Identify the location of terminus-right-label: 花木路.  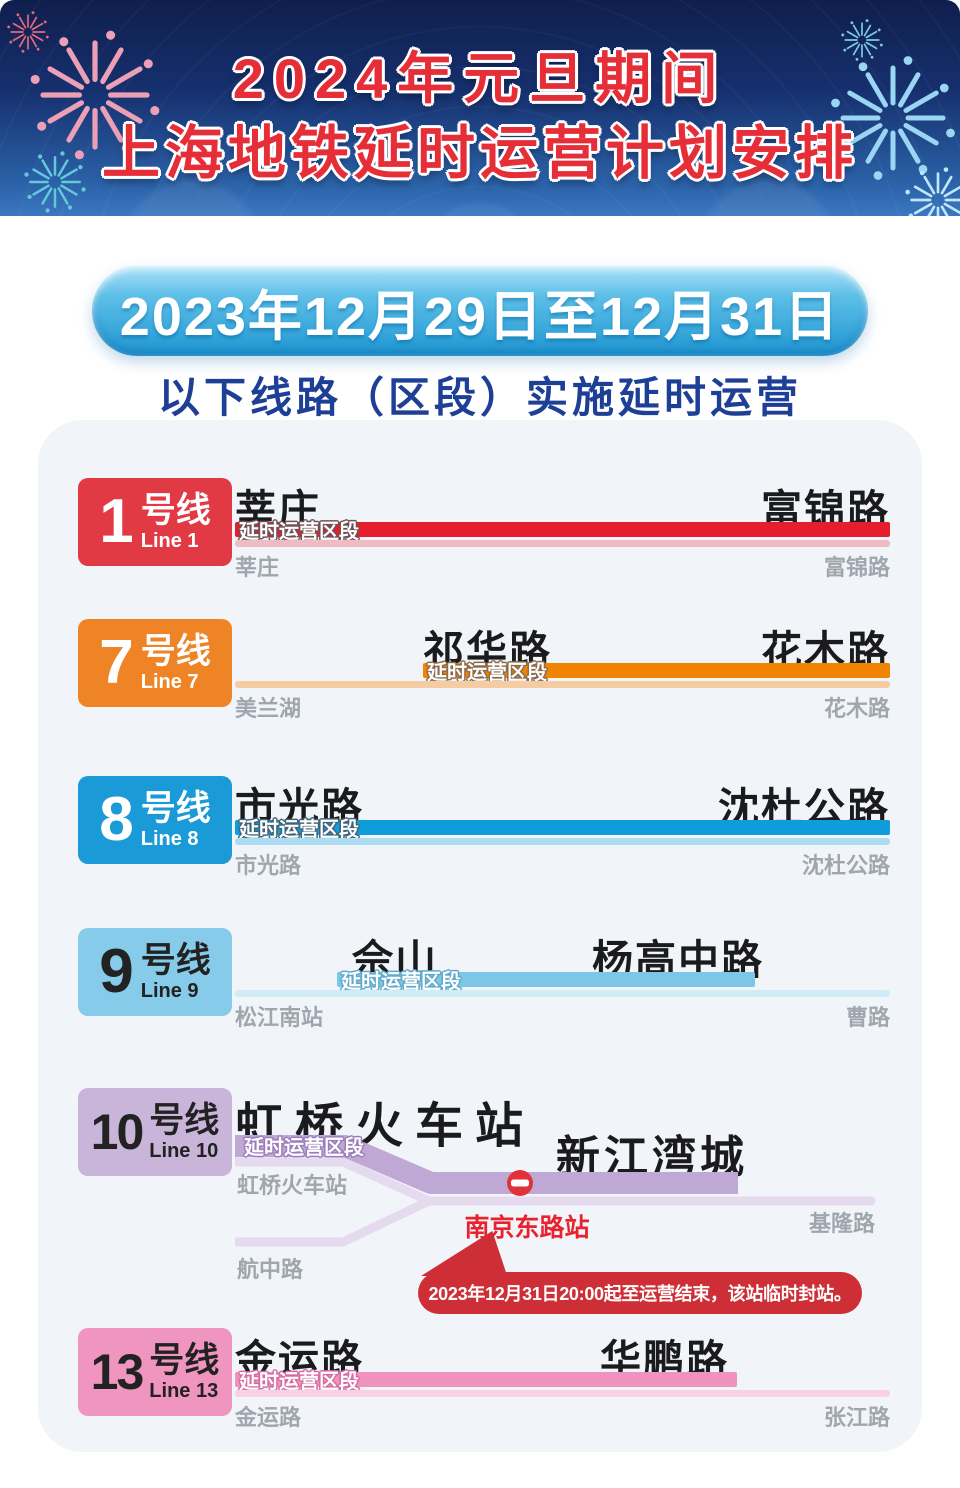
(856, 708).